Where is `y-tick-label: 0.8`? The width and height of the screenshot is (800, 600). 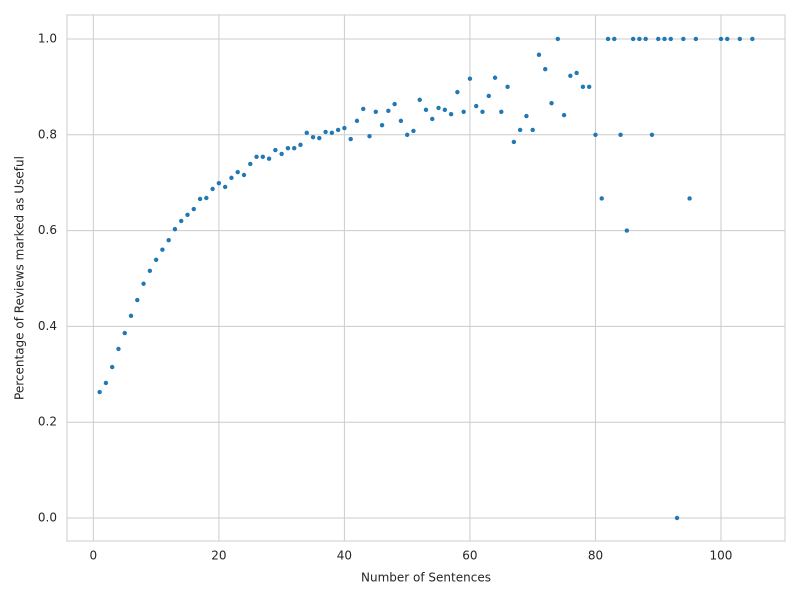
y-tick-label: 0.8 is located at coordinates (47, 134).